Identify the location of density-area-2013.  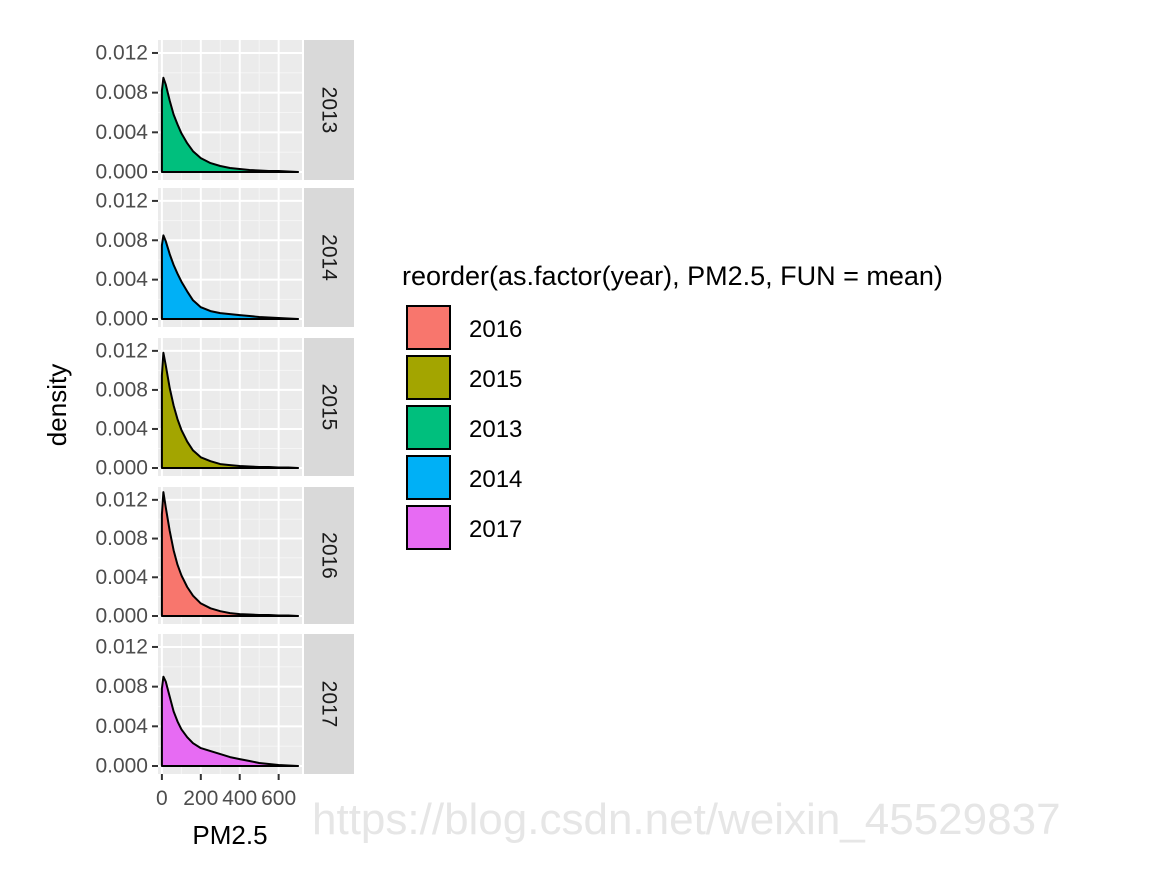
(230, 124).